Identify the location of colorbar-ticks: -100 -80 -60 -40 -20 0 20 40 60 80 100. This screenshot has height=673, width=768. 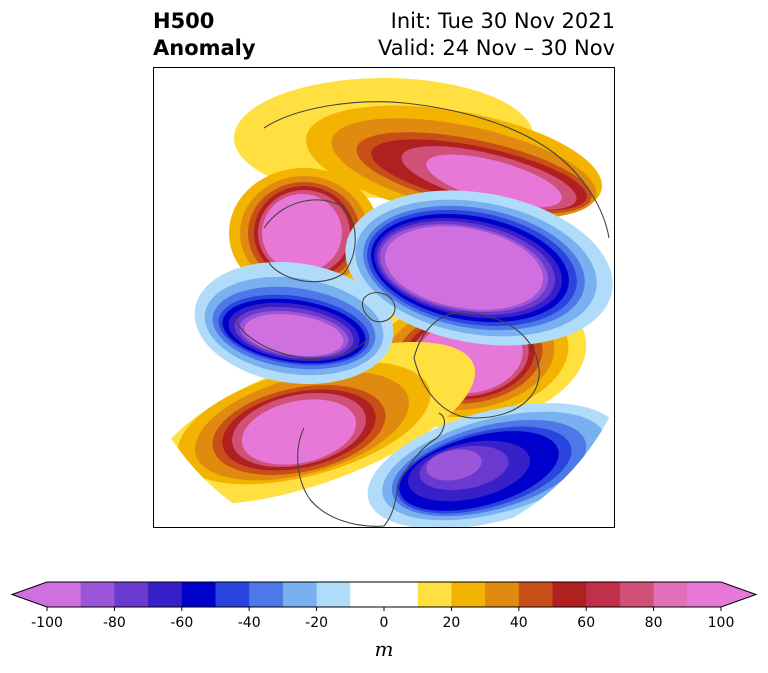
(382, 619).